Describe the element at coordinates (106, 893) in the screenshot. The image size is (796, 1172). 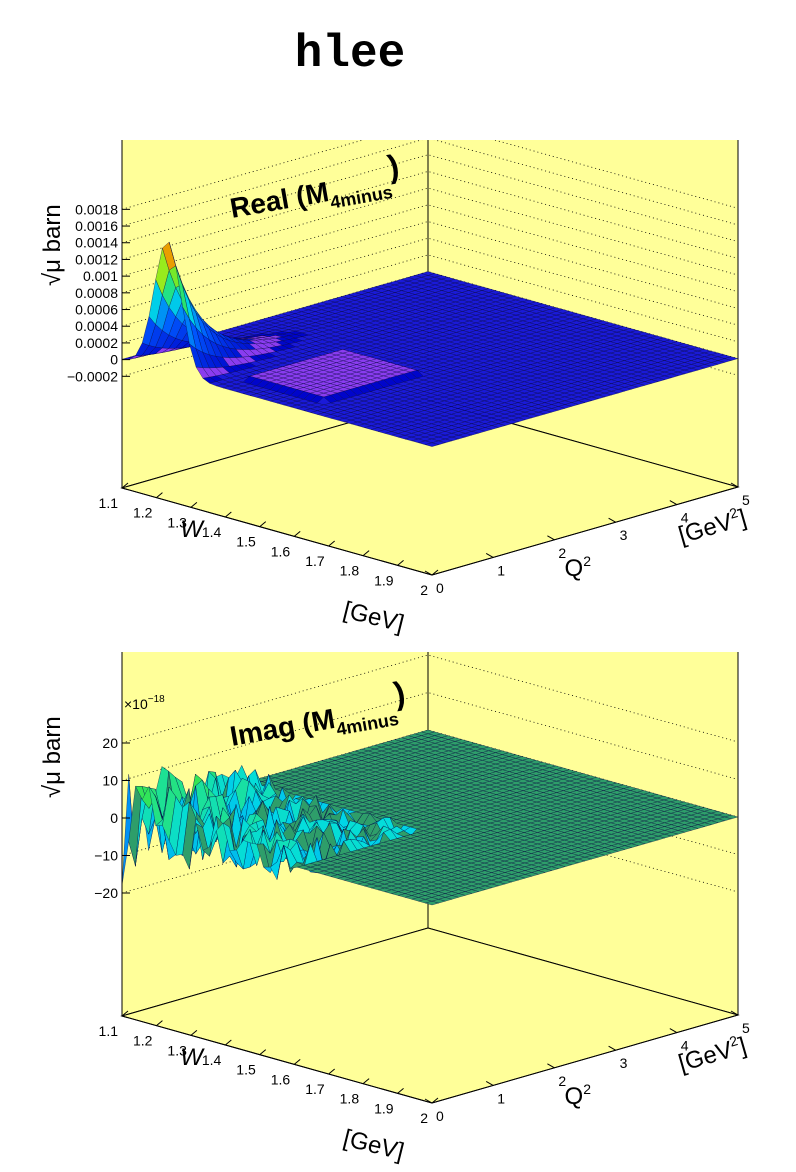
I see `z-tick-label: −20` at that location.